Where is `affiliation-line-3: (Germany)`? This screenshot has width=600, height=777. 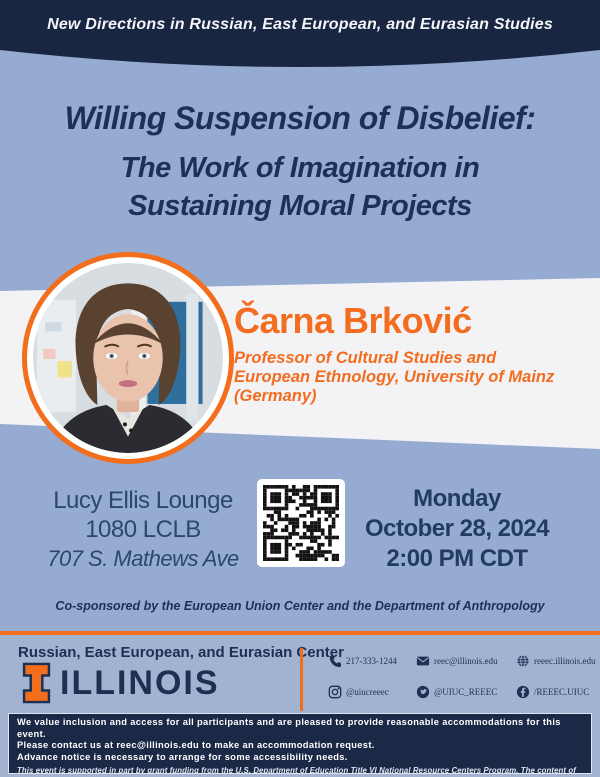 affiliation-line-3: (Germany) is located at coordinates (275, 396).